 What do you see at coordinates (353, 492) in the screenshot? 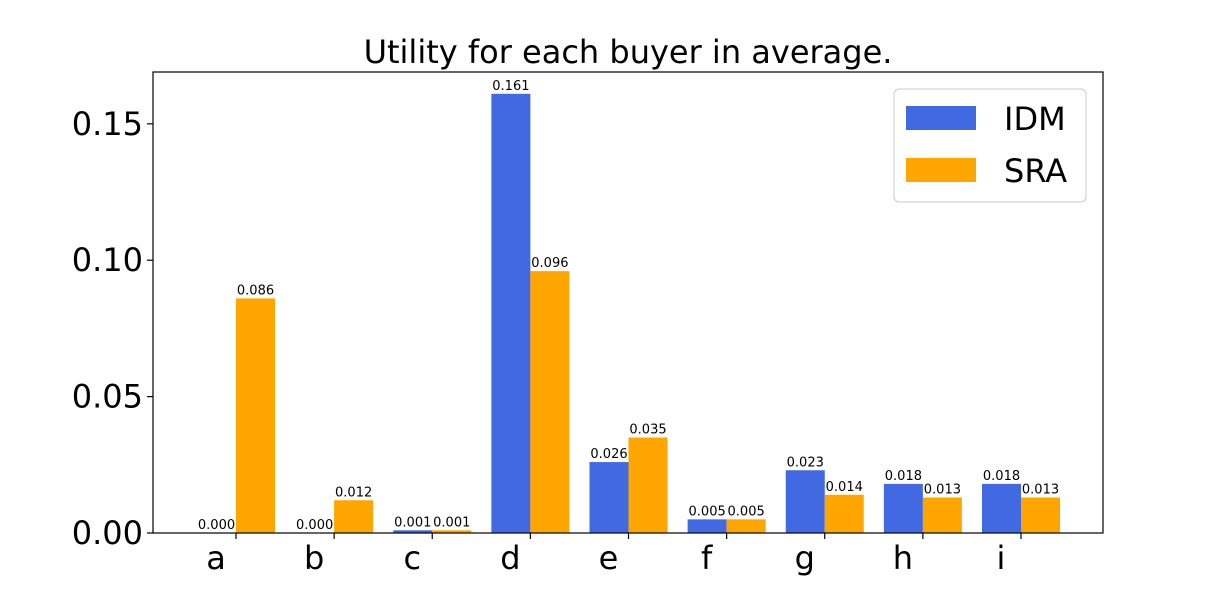
I see `bar-value-label: 0.012` at bounding box center [353, 492].